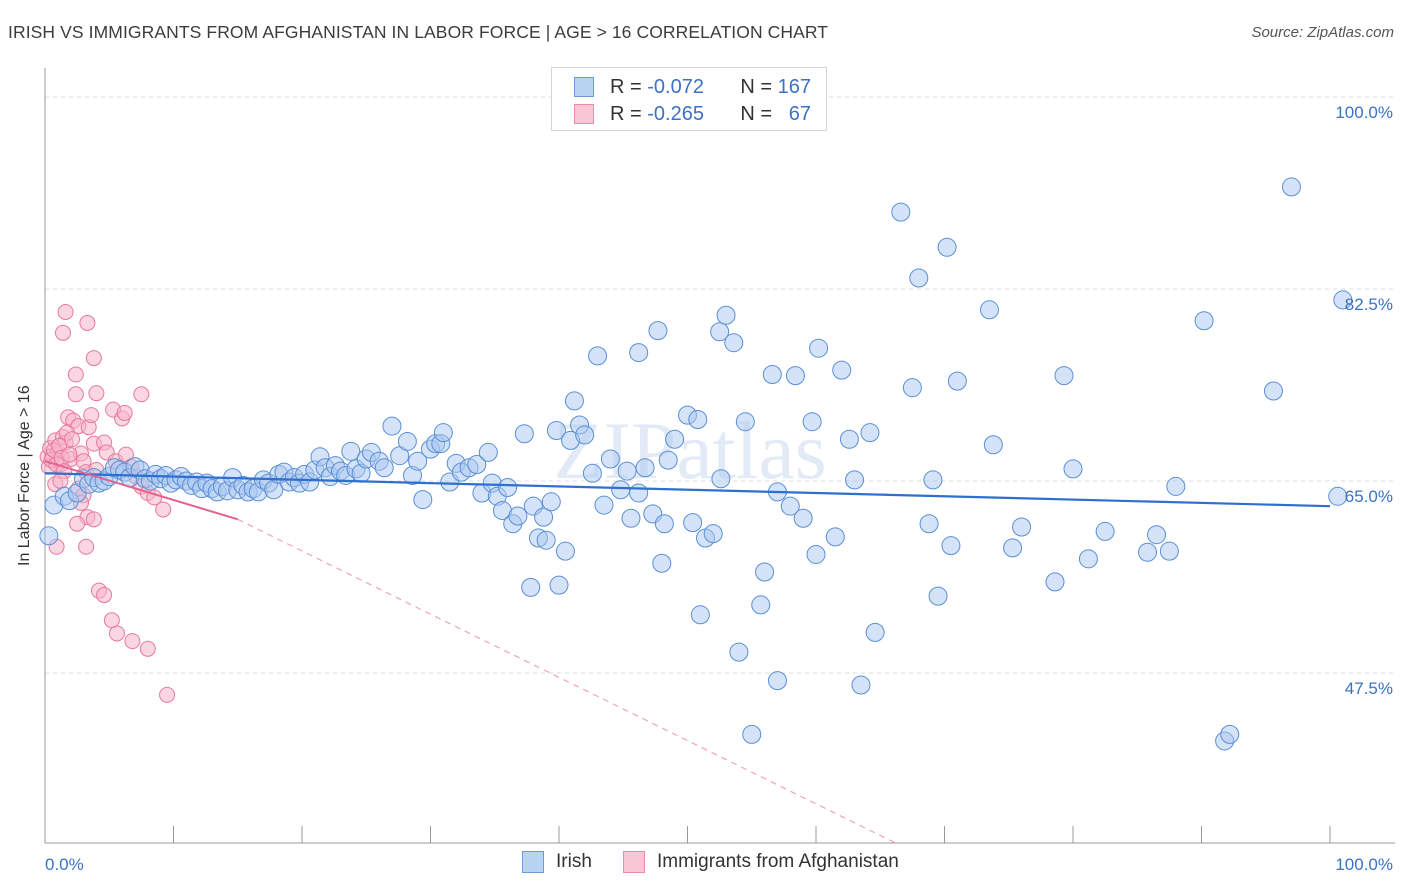 The width and height of the screenshot is (1406, 892). Describe the element at coordinates (1364, 112) in the screenshot. I see `y-tick-label: 100.0%` at that location.